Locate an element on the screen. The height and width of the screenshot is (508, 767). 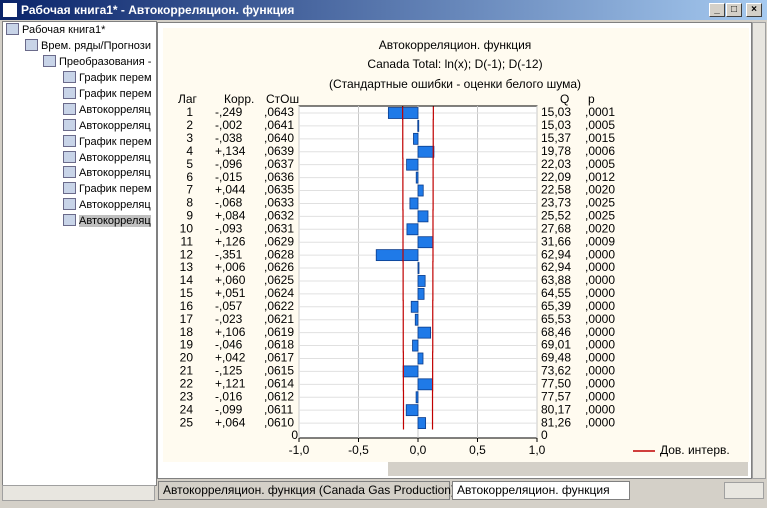
p-label: ,0001 is located at coordinates (600, 112).